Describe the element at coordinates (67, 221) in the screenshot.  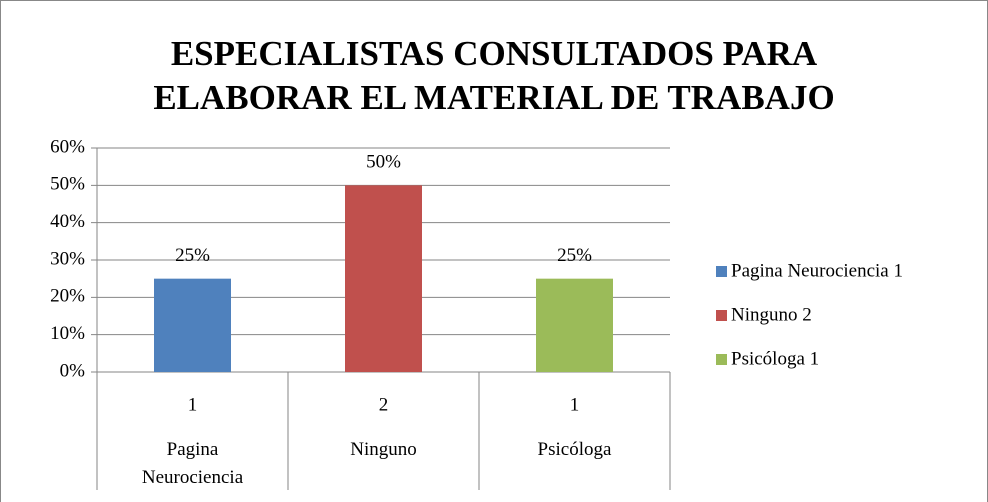
I see `y-tick-label: 40%` at that location.